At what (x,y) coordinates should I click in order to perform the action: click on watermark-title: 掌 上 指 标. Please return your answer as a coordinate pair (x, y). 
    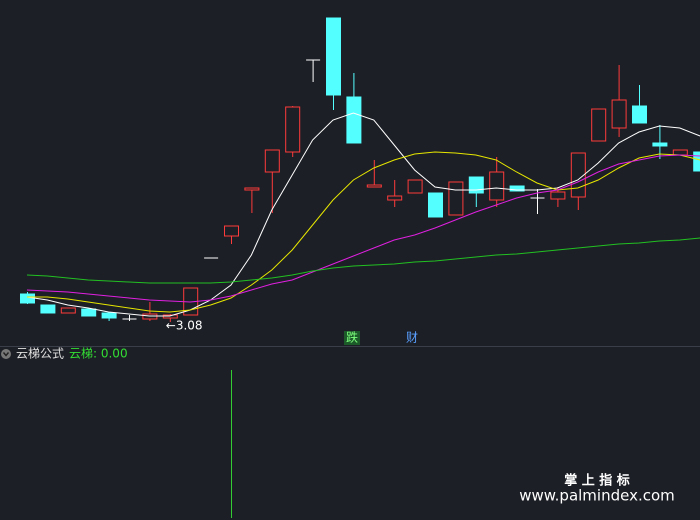
    Looking at the image, I should click on (597, 481).